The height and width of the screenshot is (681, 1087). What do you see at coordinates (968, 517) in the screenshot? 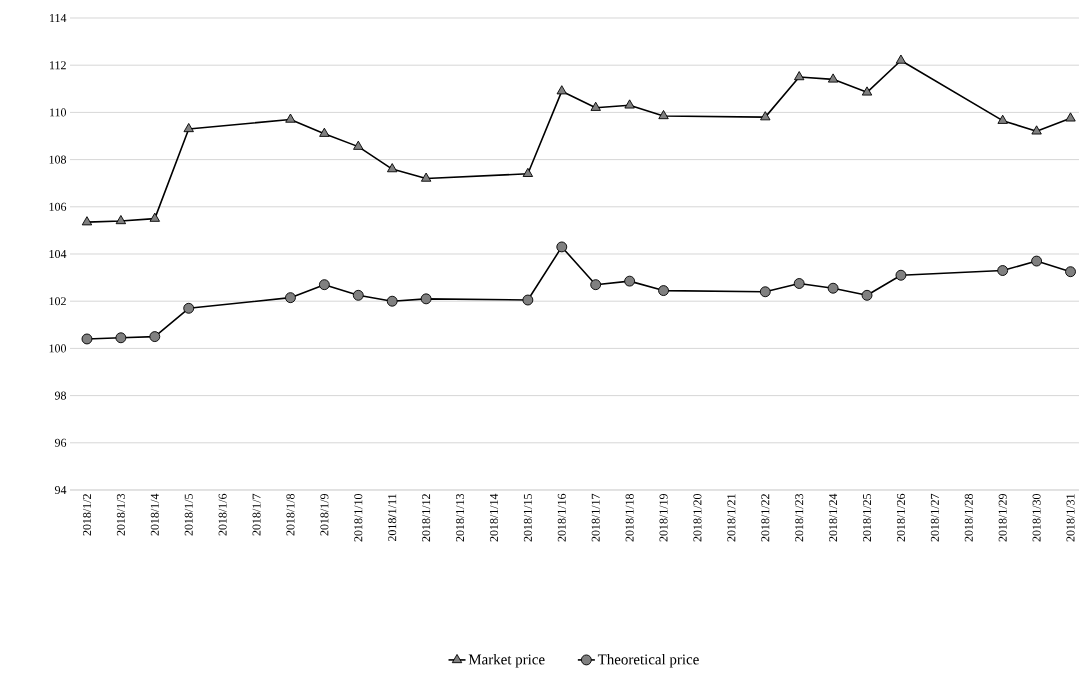
I see `x-tick-label: 2018/1/28` at bounding box center [968, 517].